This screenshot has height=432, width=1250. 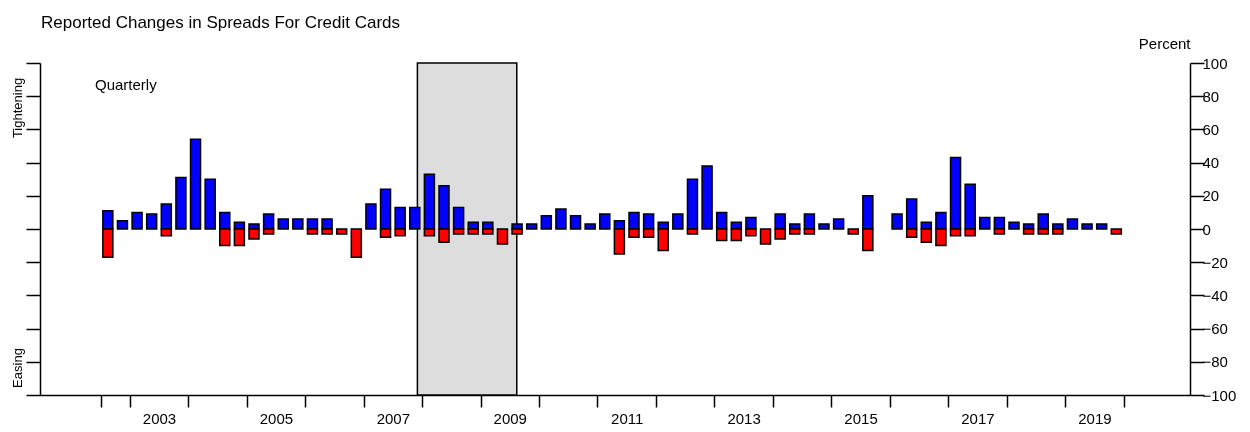 I want to click on y-tick-label: 0, so click(x=1206, y=229).